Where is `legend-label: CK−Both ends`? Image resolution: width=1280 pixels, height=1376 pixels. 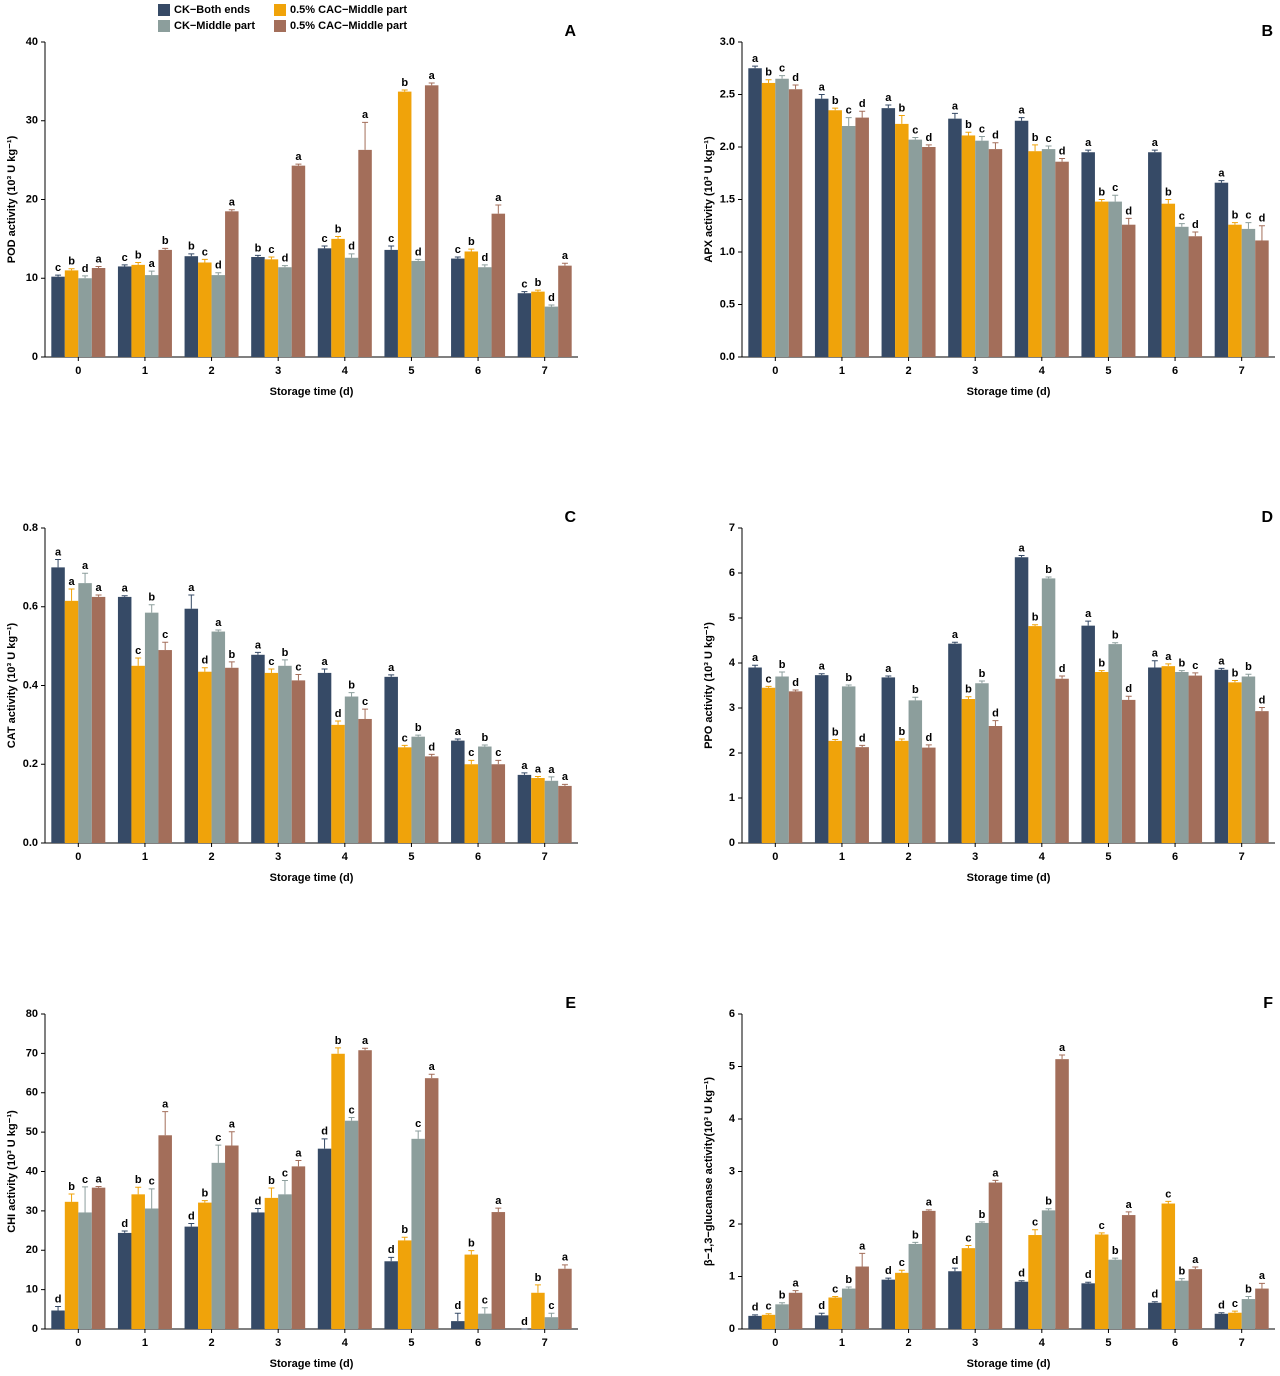 legend-label: CK−Both ends is located at coordinates (212, 10).